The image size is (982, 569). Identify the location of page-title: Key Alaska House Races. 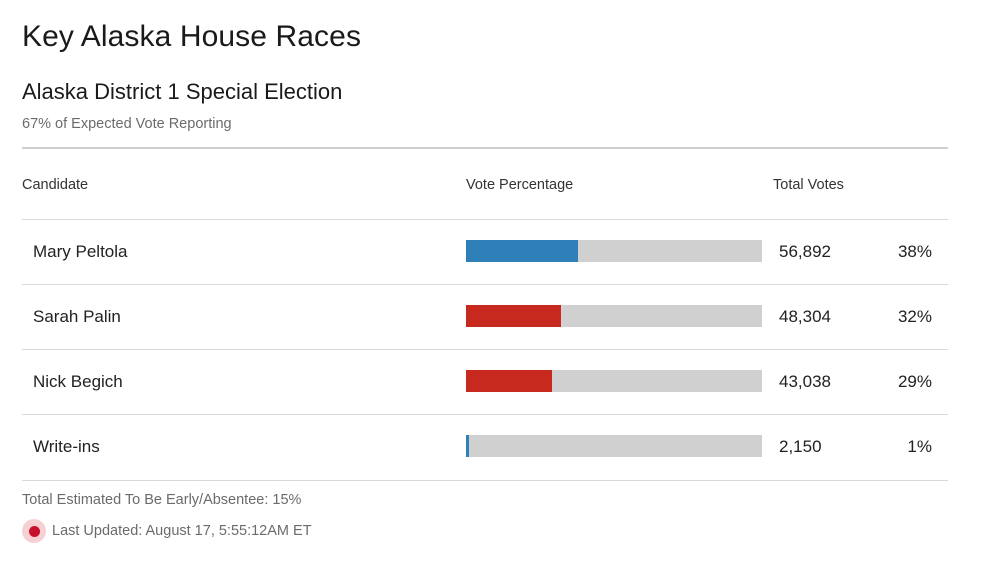
(192, 36).